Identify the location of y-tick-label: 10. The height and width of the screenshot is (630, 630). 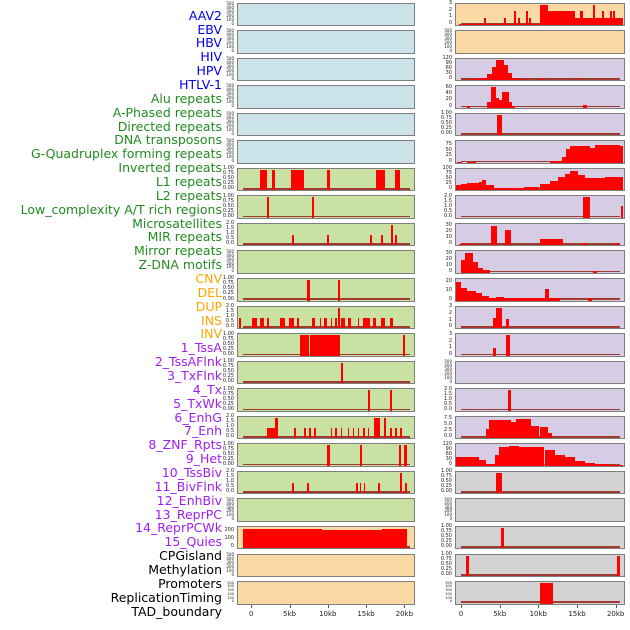
(448, 289).